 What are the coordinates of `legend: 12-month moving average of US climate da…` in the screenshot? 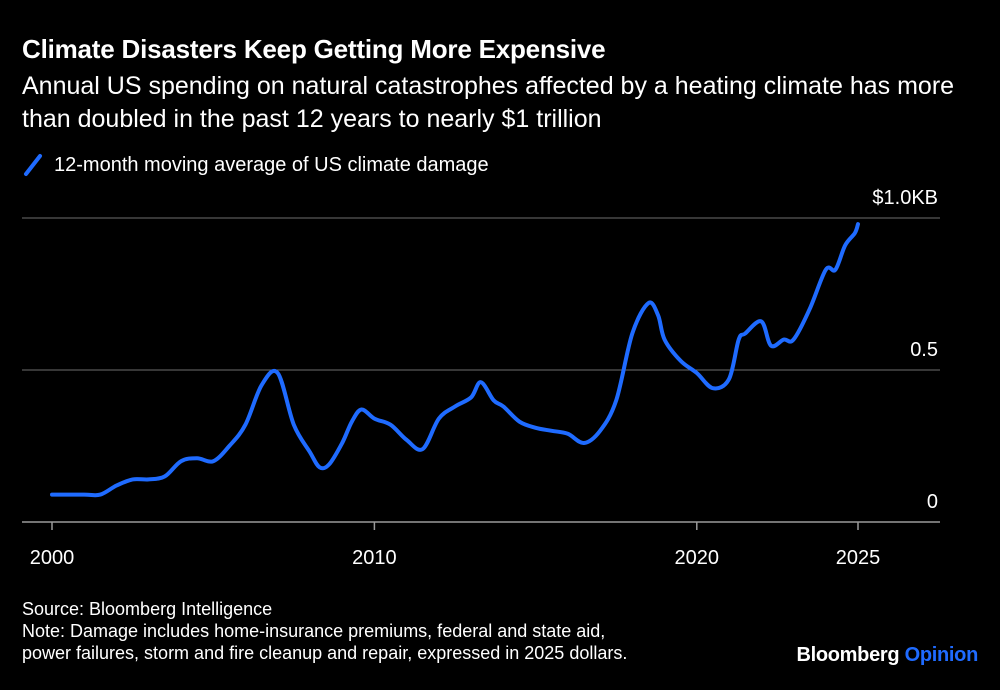 It's located at (255, 165).